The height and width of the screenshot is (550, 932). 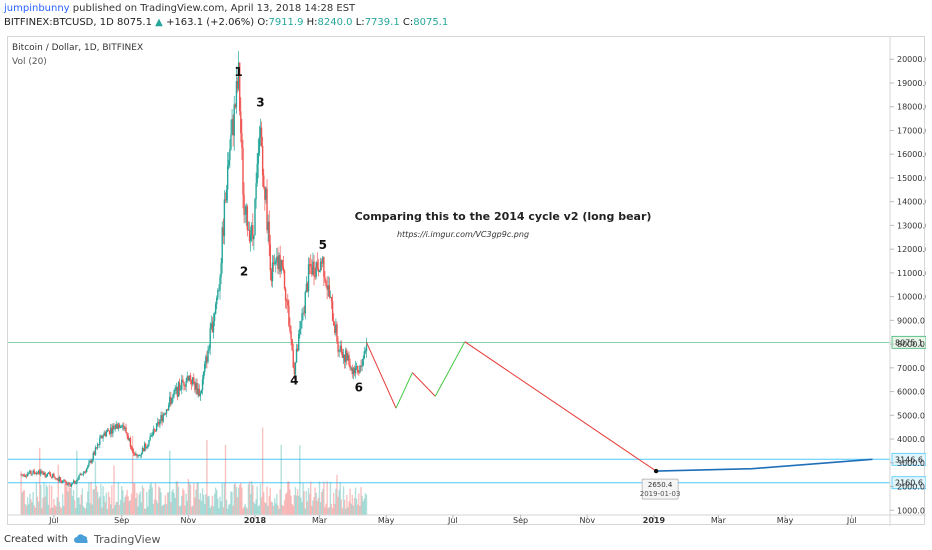 What do you see at coordinates (911, 368) in the screenshot?
I see `y-tick-label: 7000.0` at bounding box center [911, 368].